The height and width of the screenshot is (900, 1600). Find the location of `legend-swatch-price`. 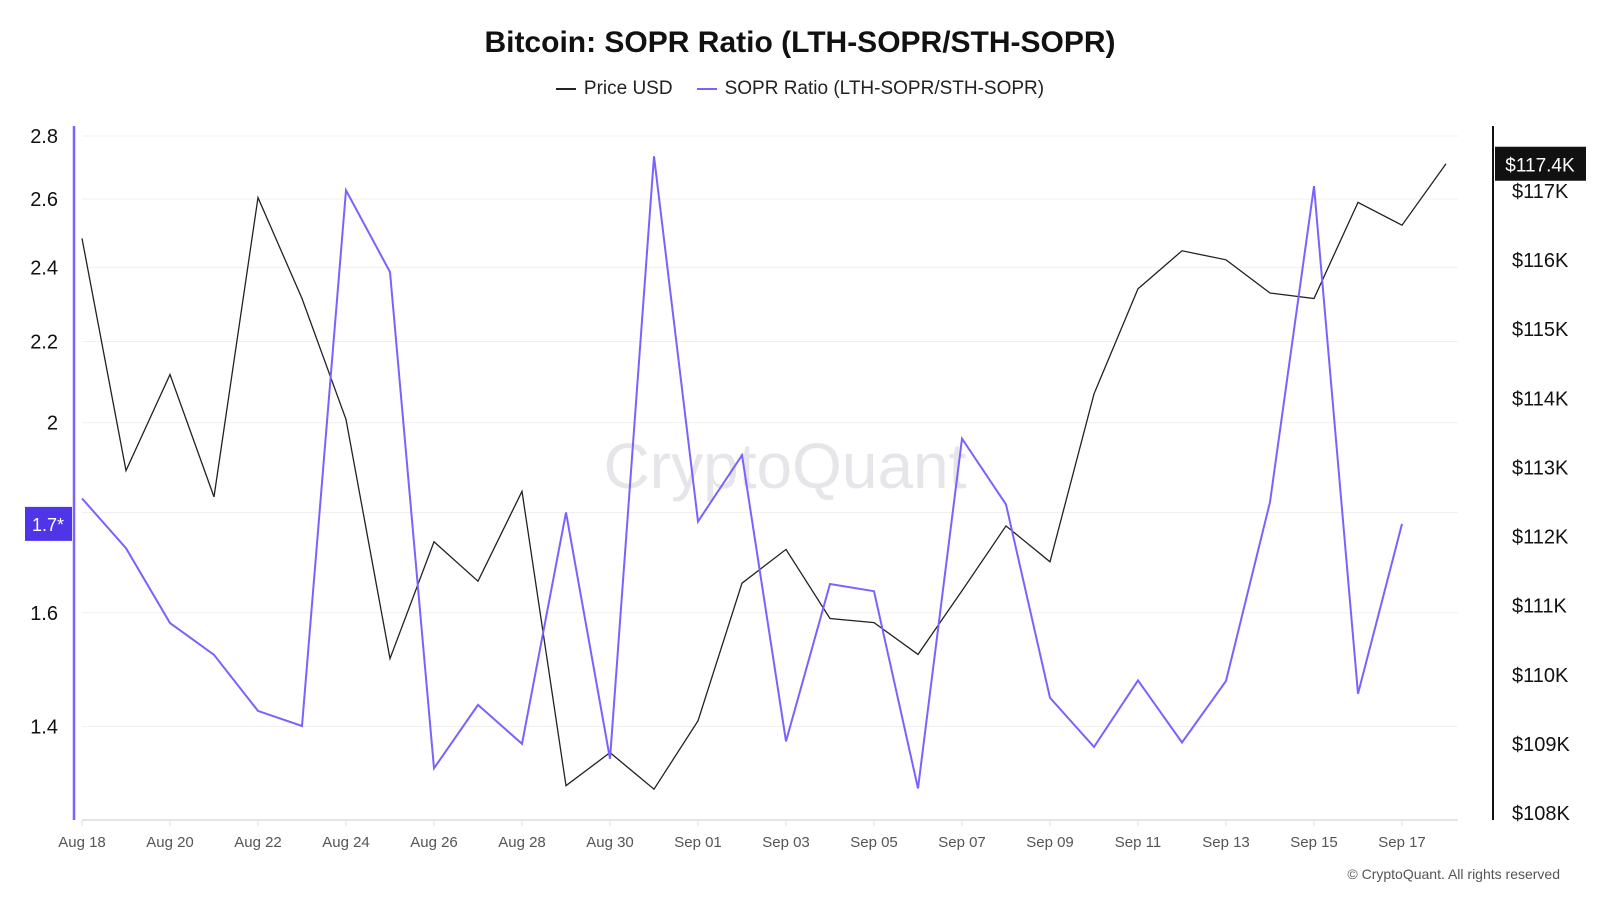

legend-swatch-price is located at coordinates (565, 89).